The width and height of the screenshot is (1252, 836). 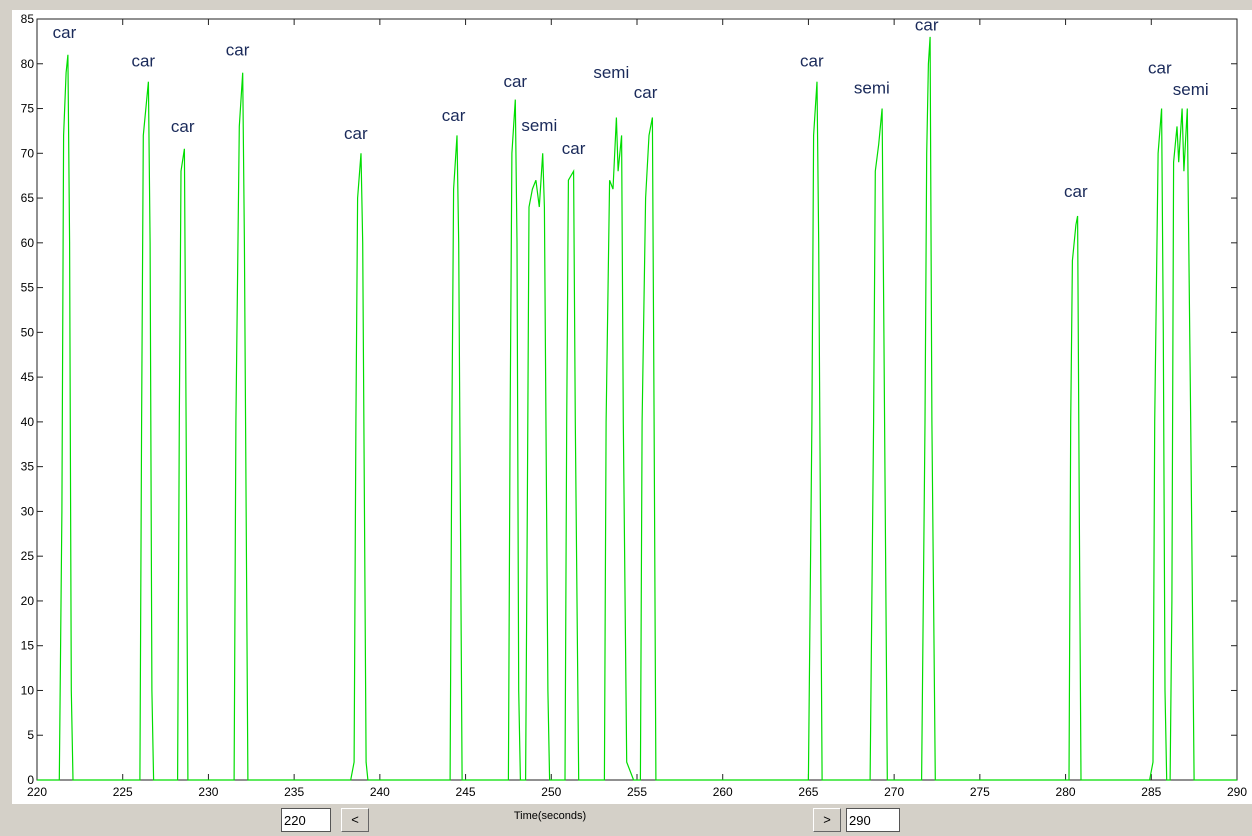 What do you see at coordinates (208, 792) in the screenshot?
I see `x-tick-label: 230` at bounding box center [208, 792].